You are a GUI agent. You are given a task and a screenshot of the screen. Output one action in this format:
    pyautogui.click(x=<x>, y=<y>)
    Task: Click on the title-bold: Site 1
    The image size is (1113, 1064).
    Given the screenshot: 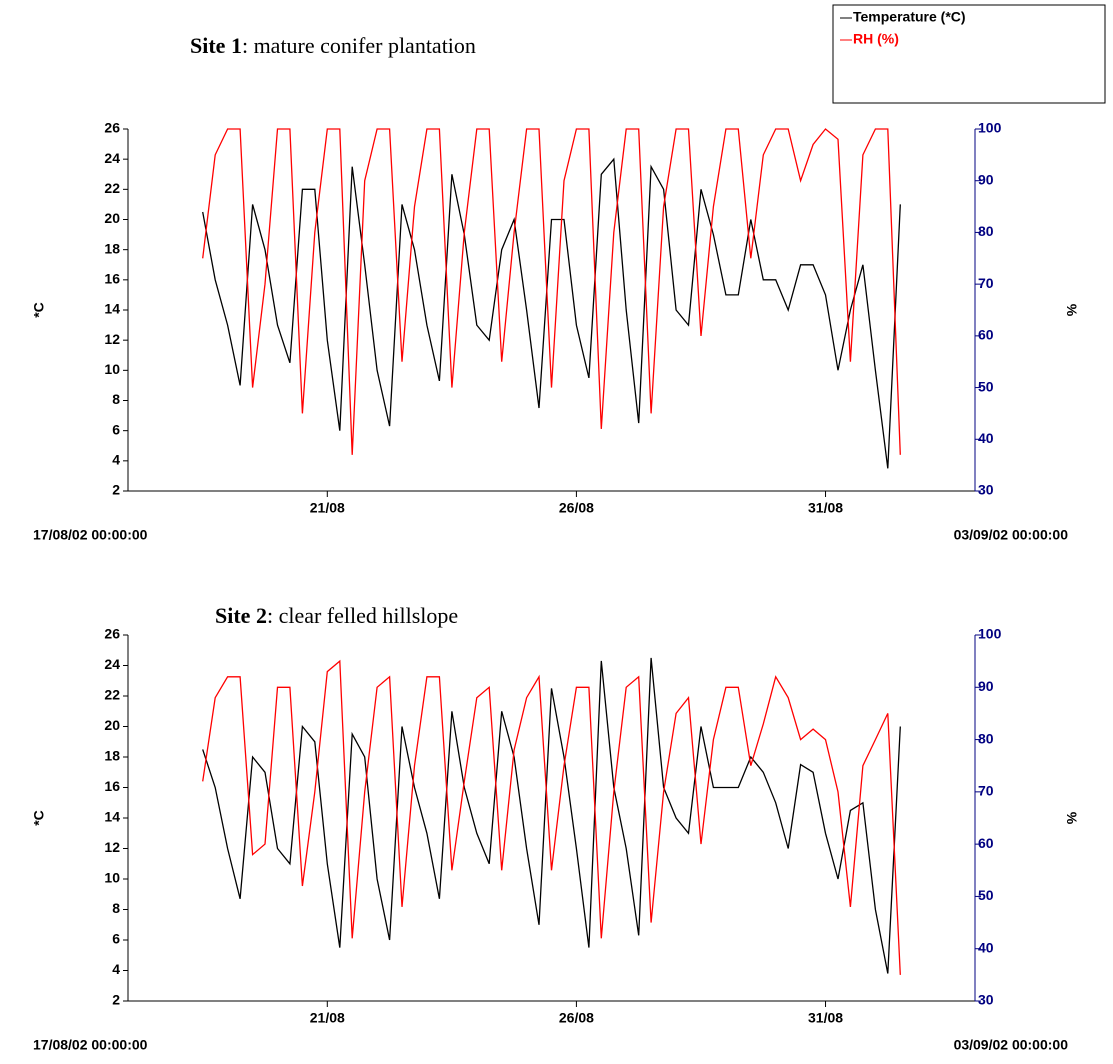 What is the action you would take?
    pyautogui.click(x=216, y=45)
    